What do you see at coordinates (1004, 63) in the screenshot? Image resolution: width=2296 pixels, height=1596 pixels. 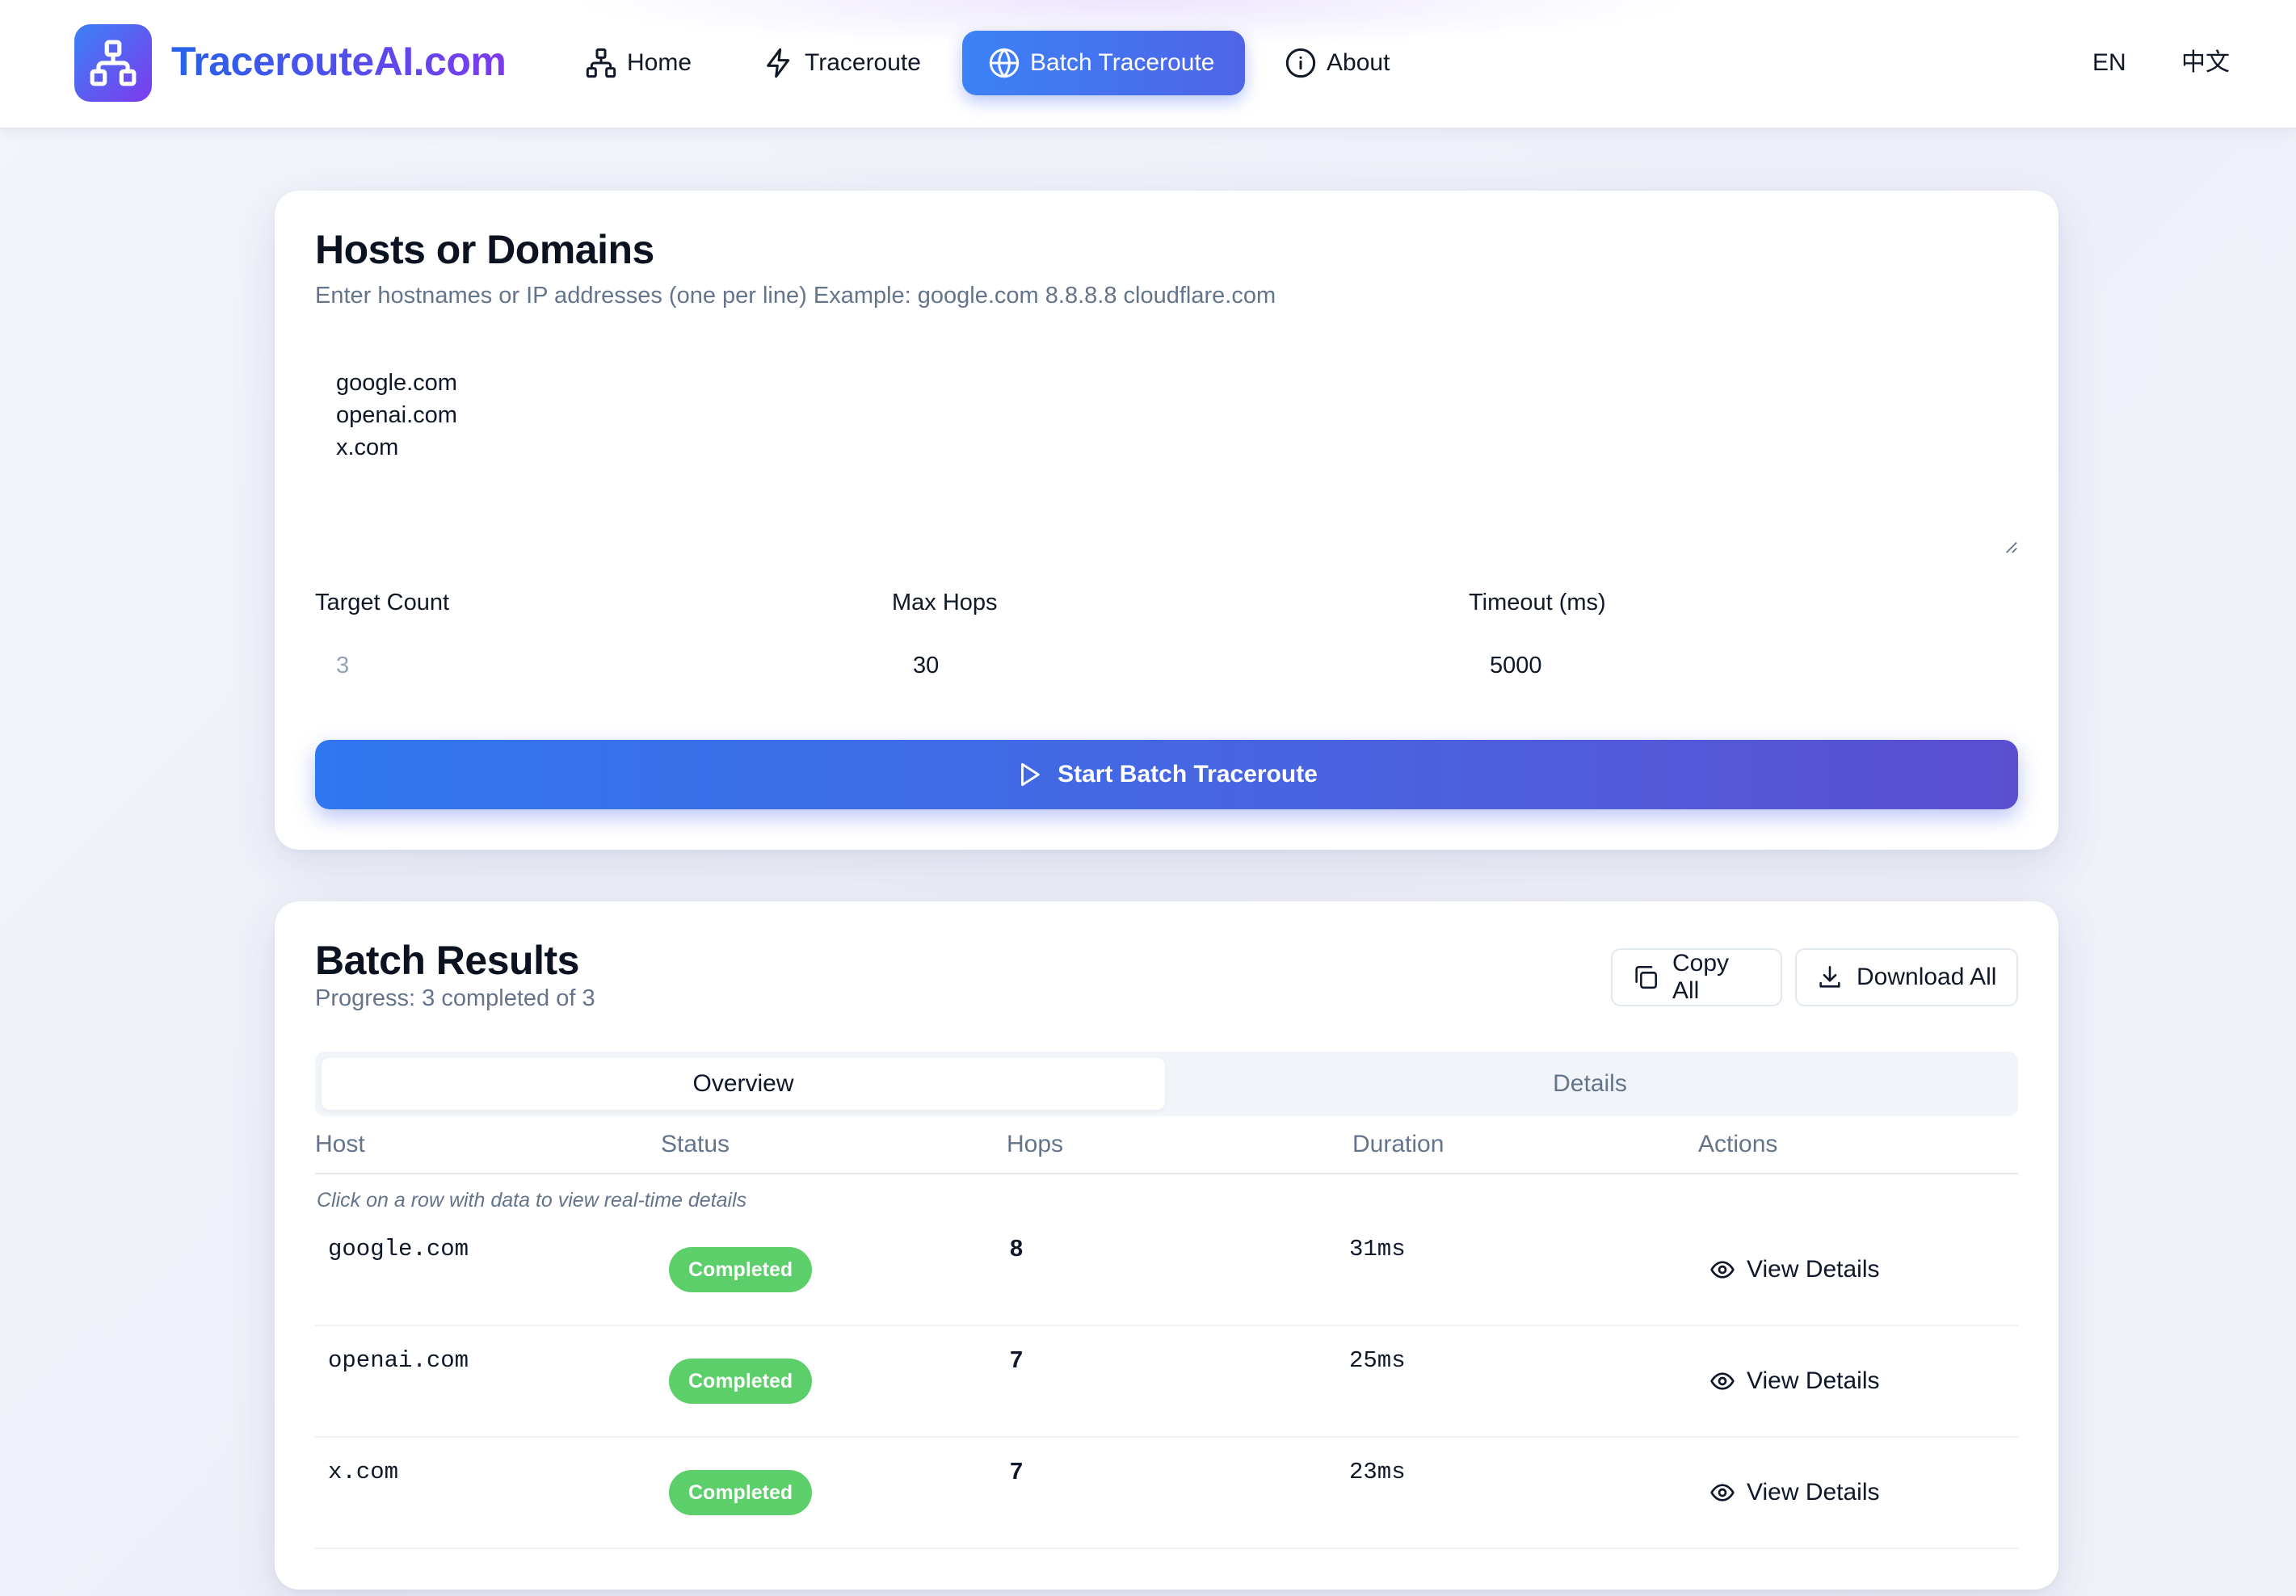 I see `globe-icon` at bounding box center [1004, 63].